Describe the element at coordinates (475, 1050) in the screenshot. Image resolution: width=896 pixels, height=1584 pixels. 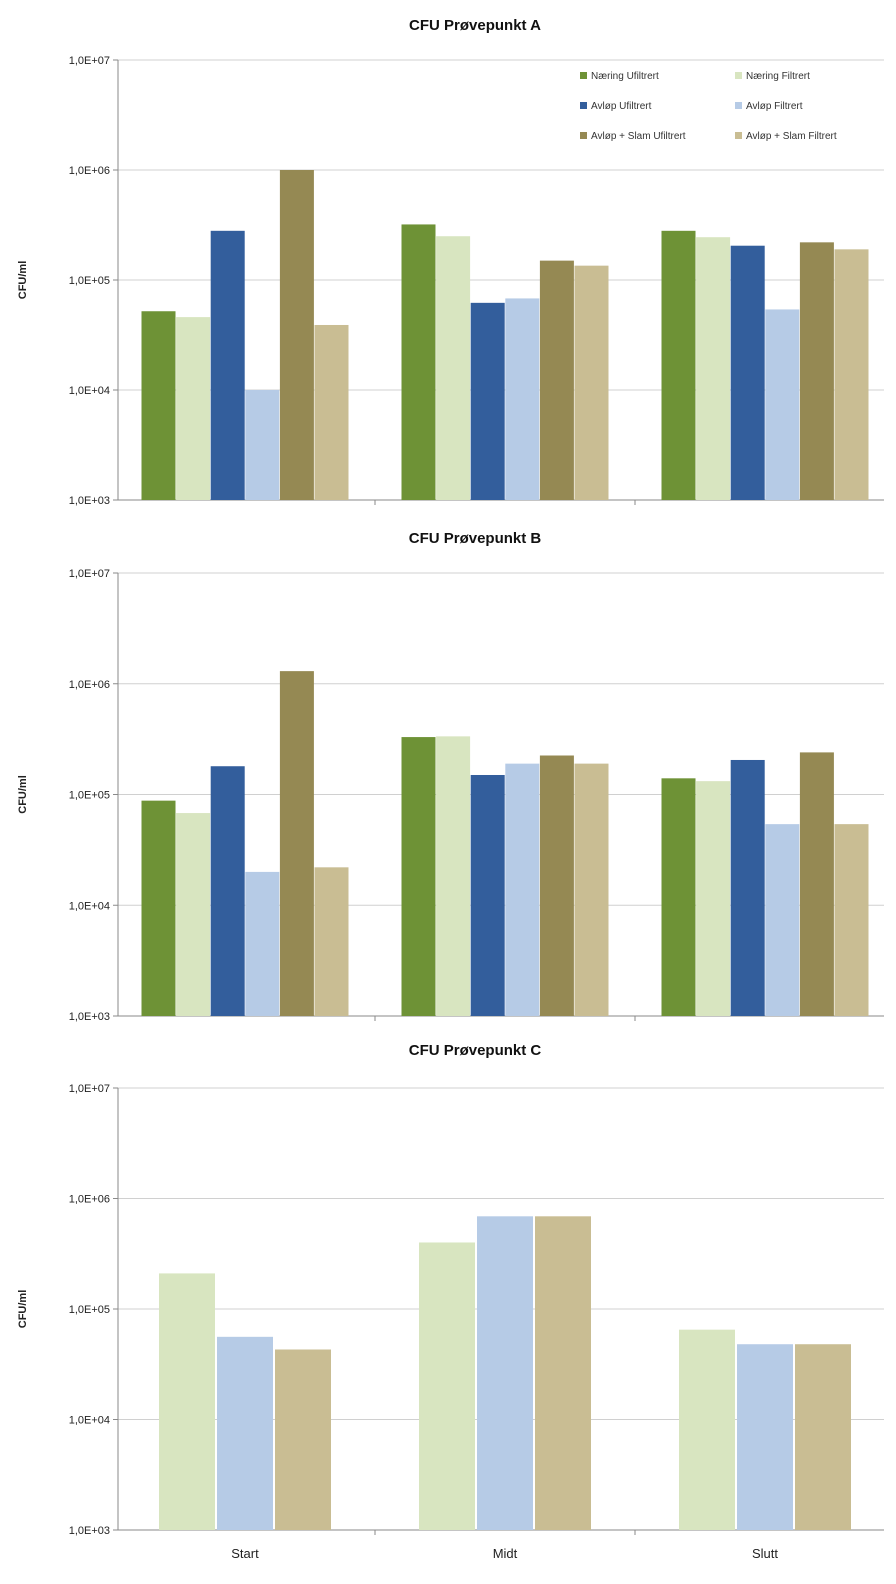
I see `chart-title: CFU Prøvepunkt C` at that location.